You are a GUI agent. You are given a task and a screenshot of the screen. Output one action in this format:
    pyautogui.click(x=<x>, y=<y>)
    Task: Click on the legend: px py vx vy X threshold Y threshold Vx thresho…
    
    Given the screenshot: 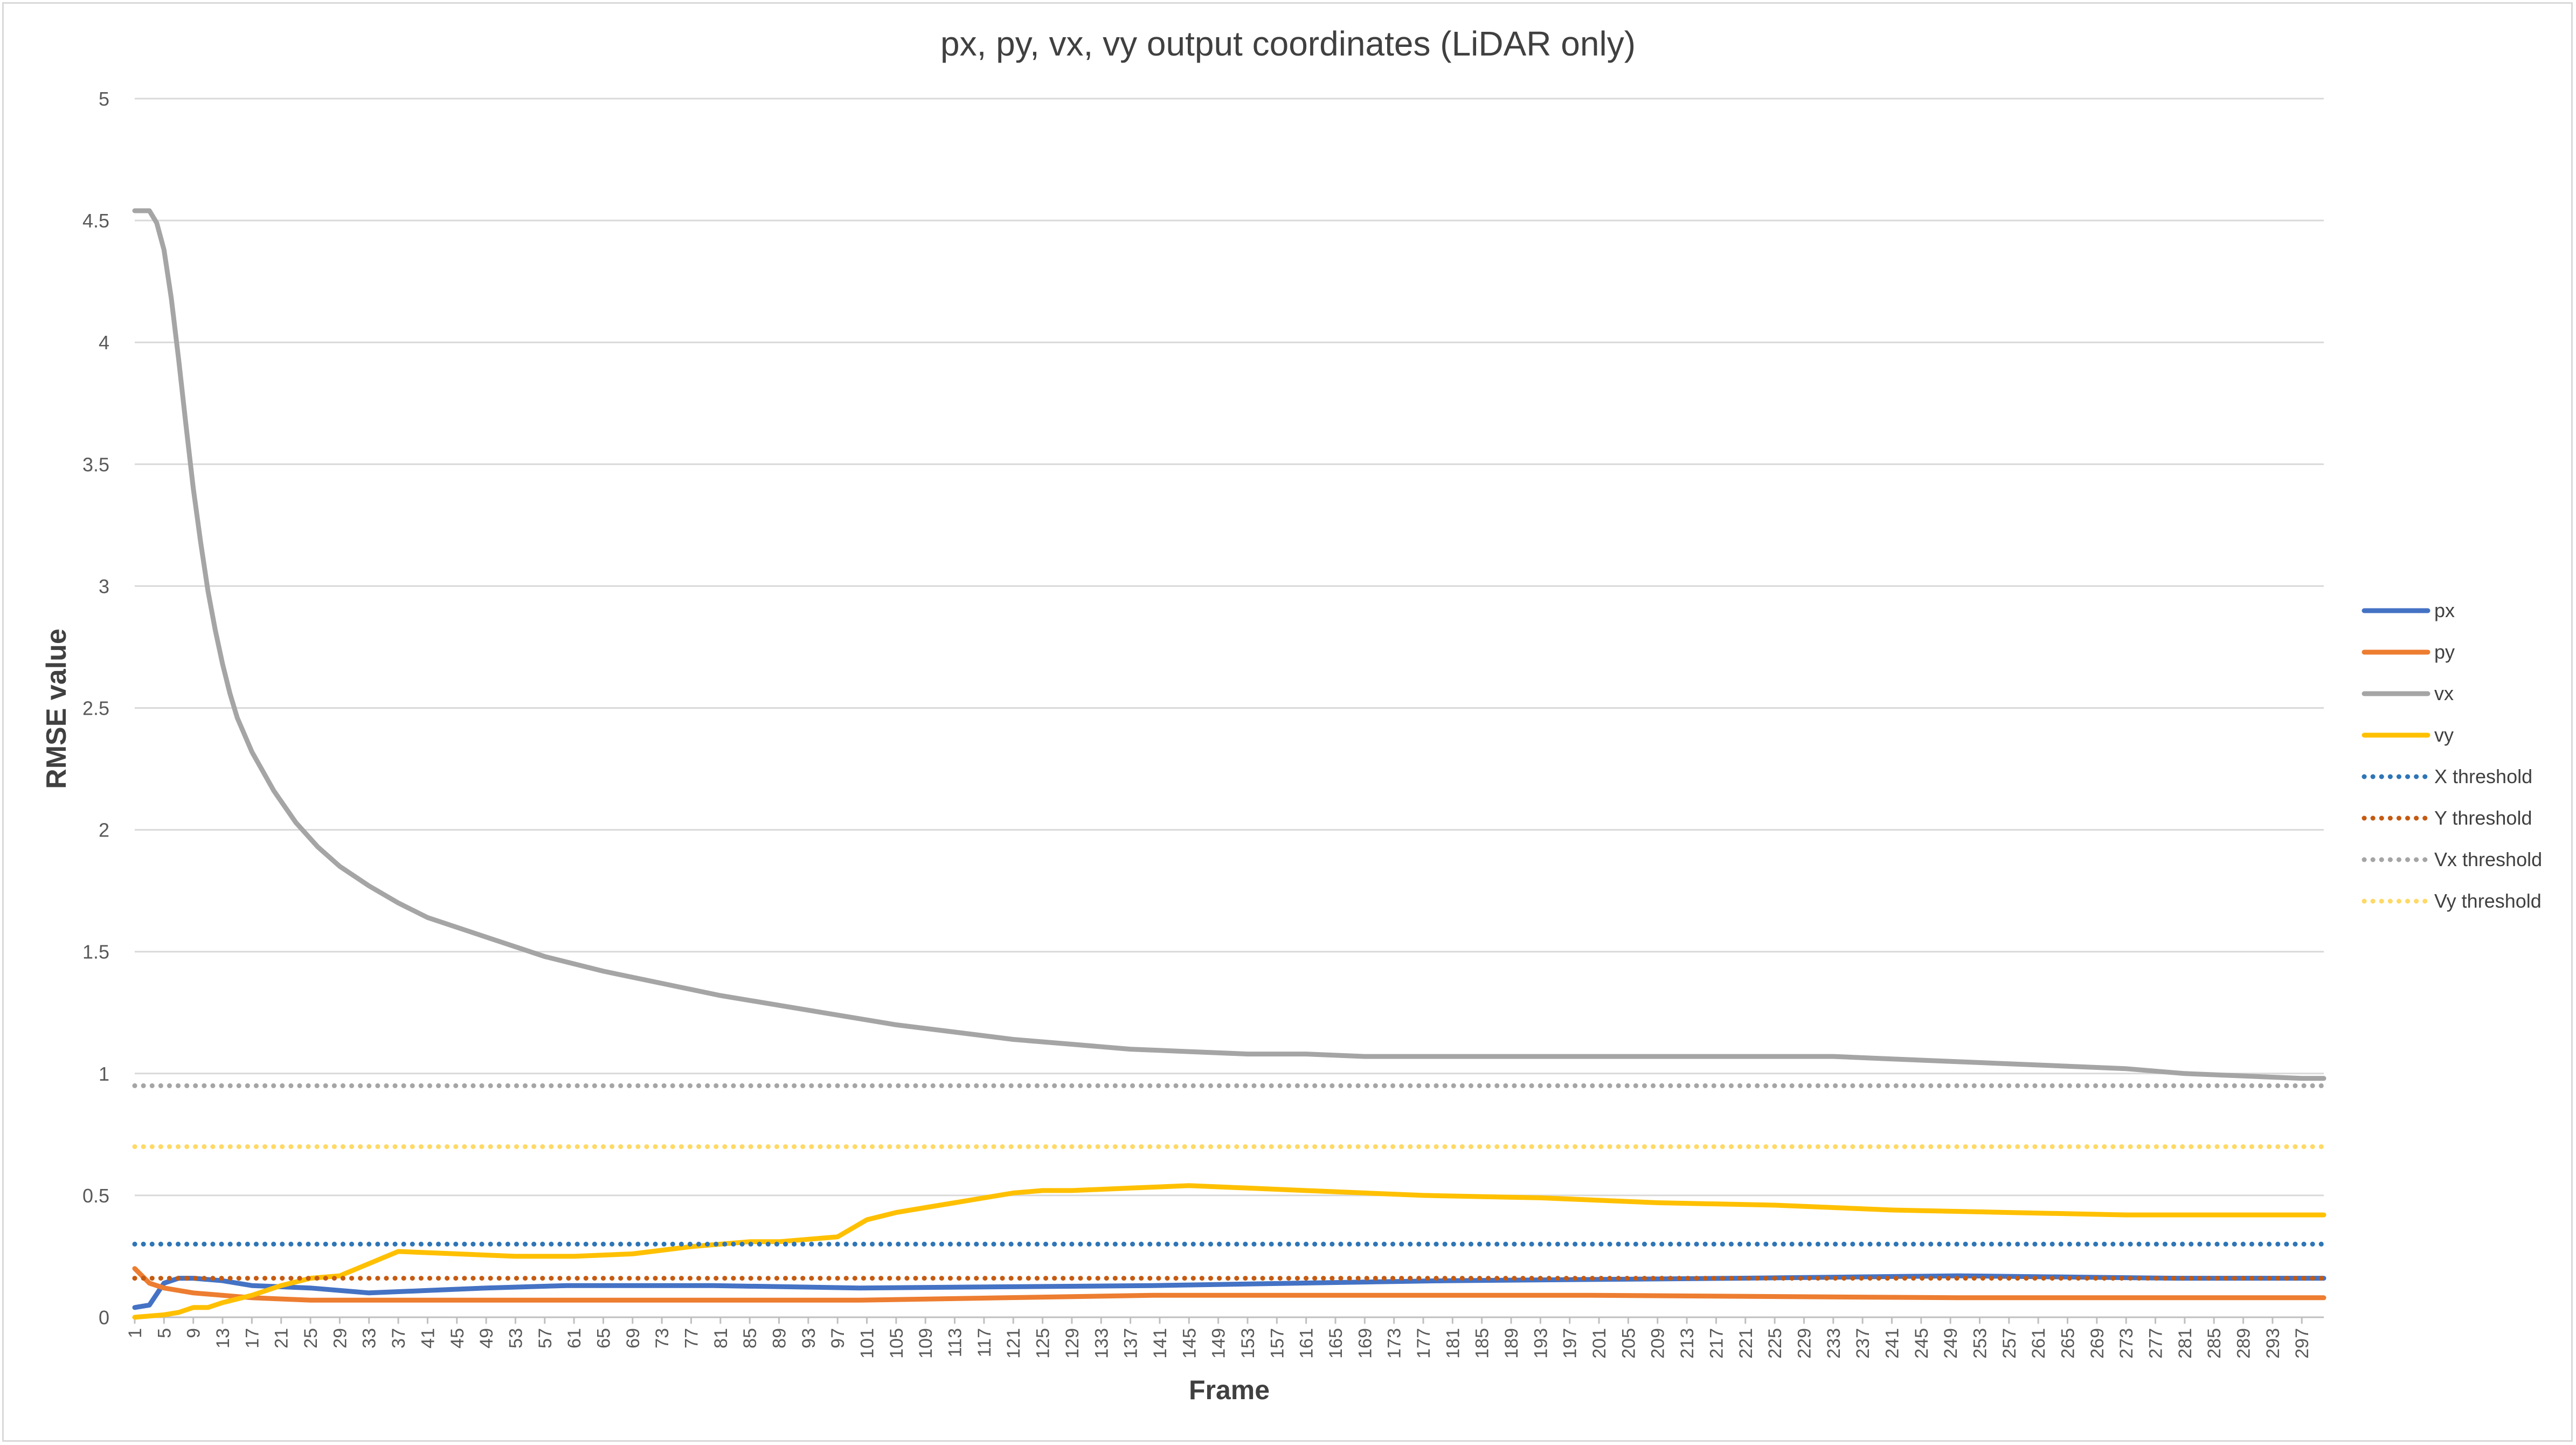 What is the action you would take?
    pyautogui.click(x=2452, y=756)
    